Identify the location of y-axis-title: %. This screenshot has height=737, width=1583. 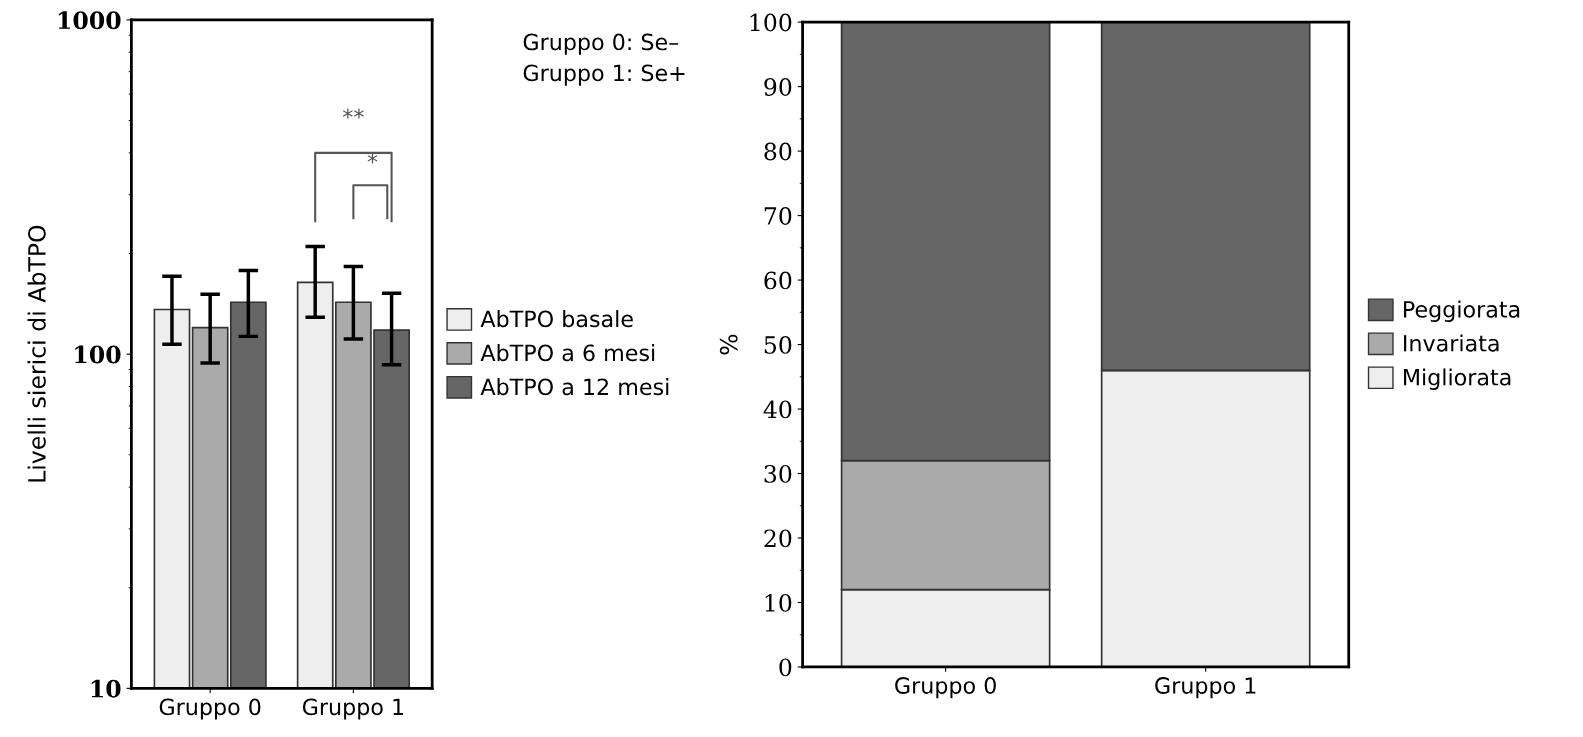
(728, 344).